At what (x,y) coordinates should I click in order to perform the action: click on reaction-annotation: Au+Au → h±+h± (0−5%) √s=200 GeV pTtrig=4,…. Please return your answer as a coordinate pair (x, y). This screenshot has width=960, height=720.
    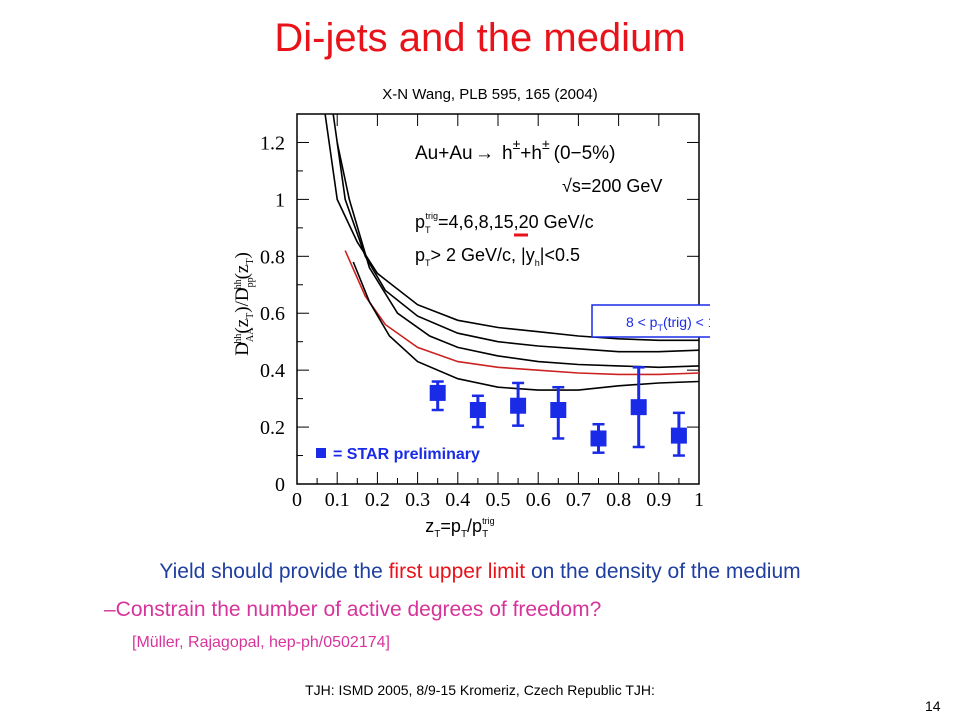
    Looking at the image, I should click on (538, 202).